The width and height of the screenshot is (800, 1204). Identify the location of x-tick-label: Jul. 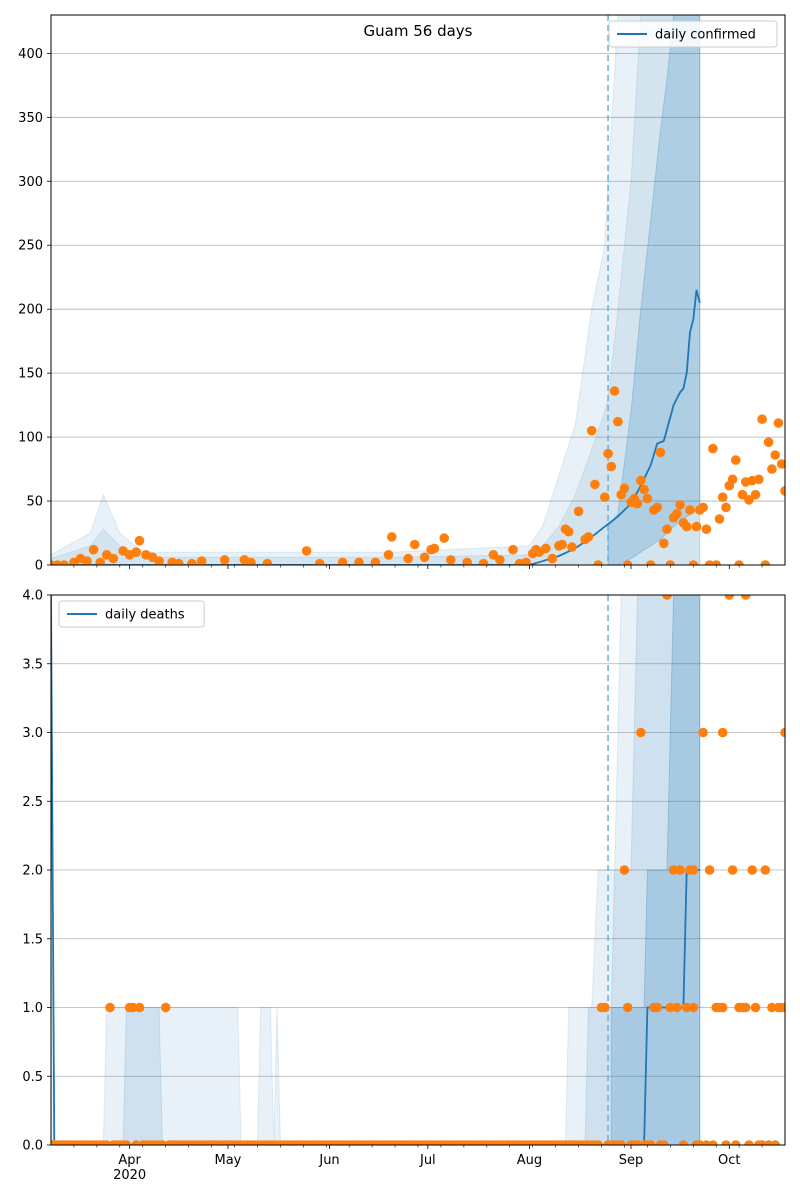
(427, 1160).